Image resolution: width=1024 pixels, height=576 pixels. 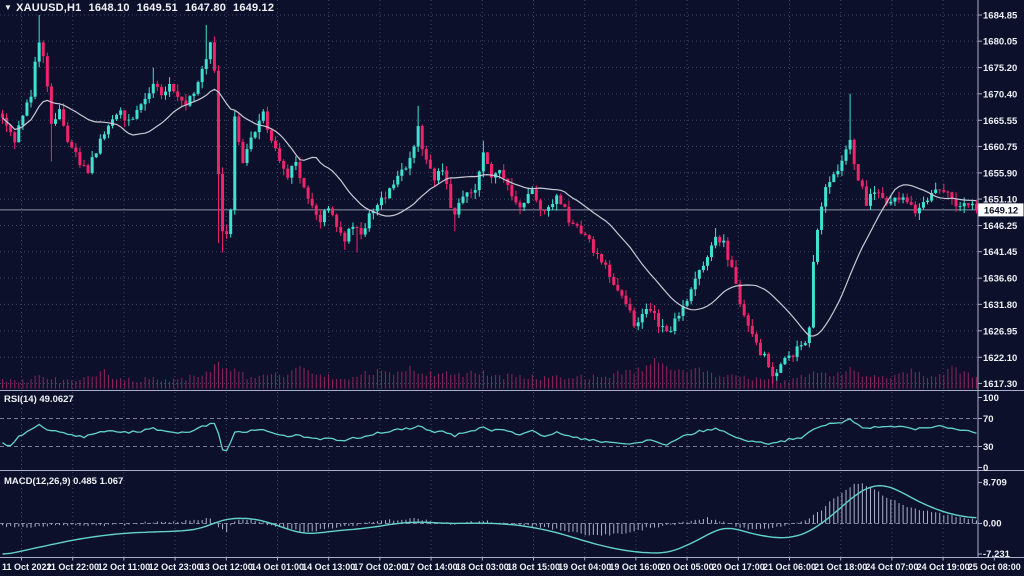 What do you see at coordinates (1000, 173) in the screenshot?
I see `price-axis-label: 1655.90` at bounding box center [1000, 173].